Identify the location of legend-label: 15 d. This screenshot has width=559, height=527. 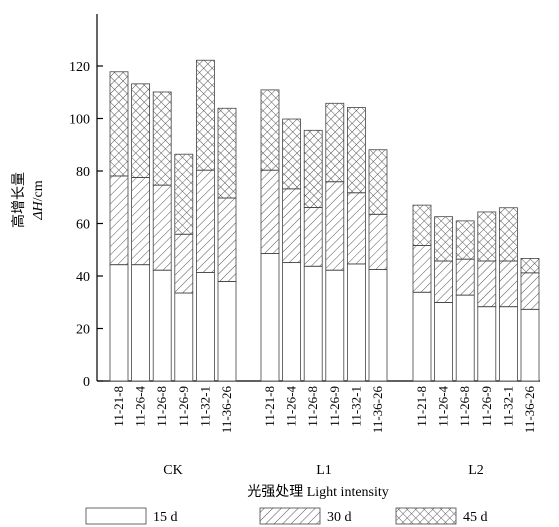
(165, 517).